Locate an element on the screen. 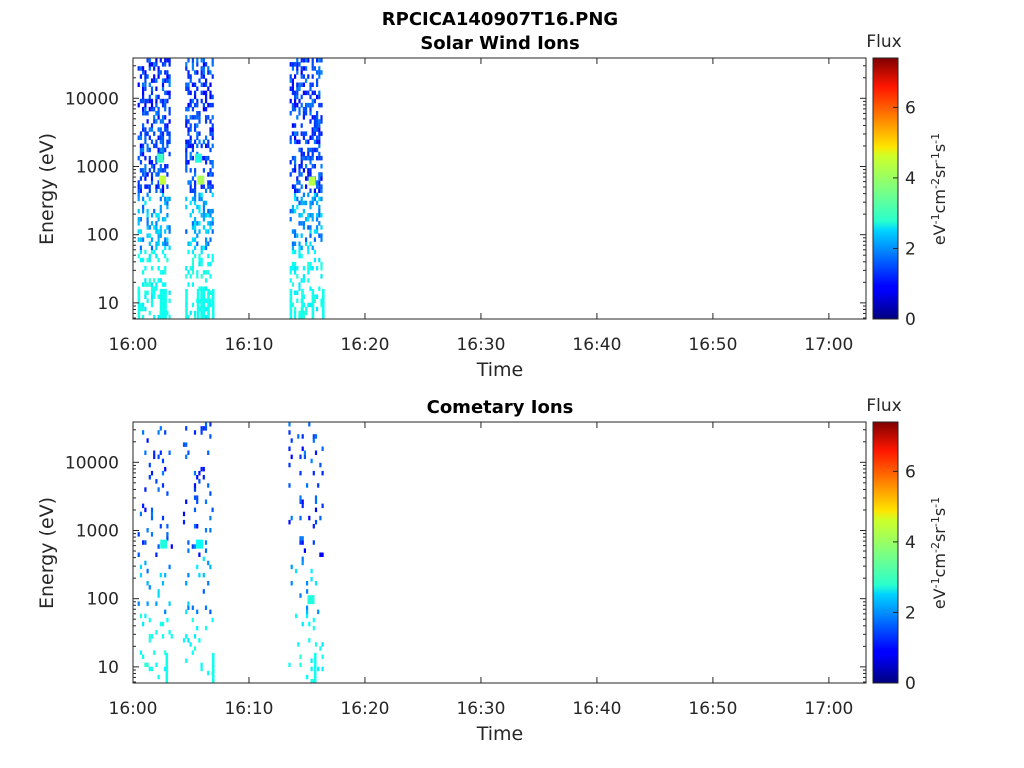 Image resolution: width=1024 pixels, height=768 pixels. svg-text: eV-1cm-2sr-1s-1 is located at coordinates (939, 553).